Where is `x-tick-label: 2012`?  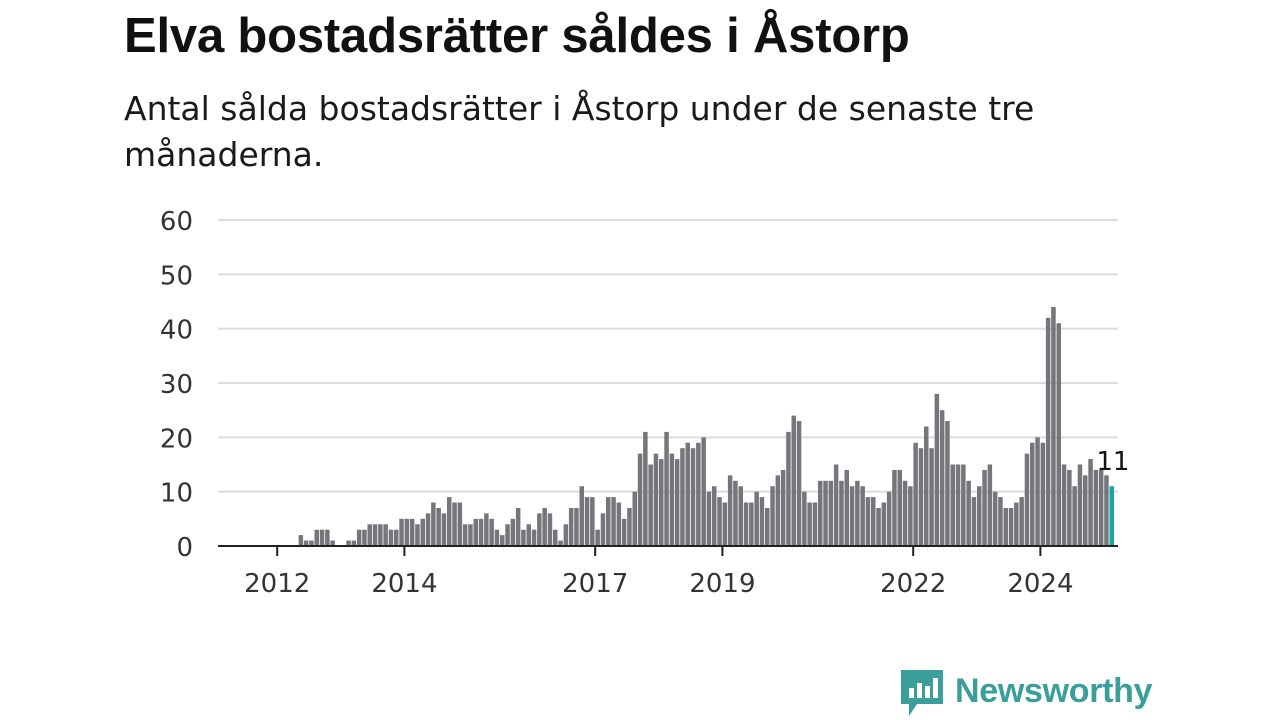 x-tick-label: 2012 is located at coordinates (277, 584).